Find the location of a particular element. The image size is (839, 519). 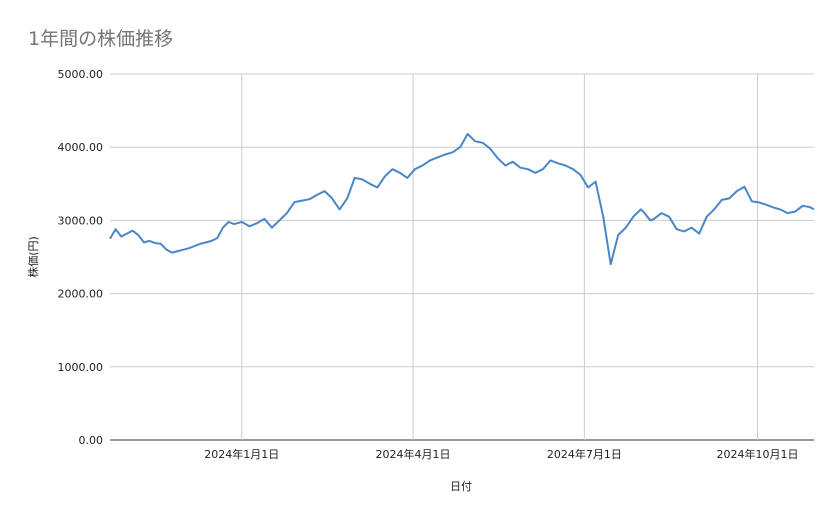

y-tick-label: 2000.00 is located at coordinates (81, 294).